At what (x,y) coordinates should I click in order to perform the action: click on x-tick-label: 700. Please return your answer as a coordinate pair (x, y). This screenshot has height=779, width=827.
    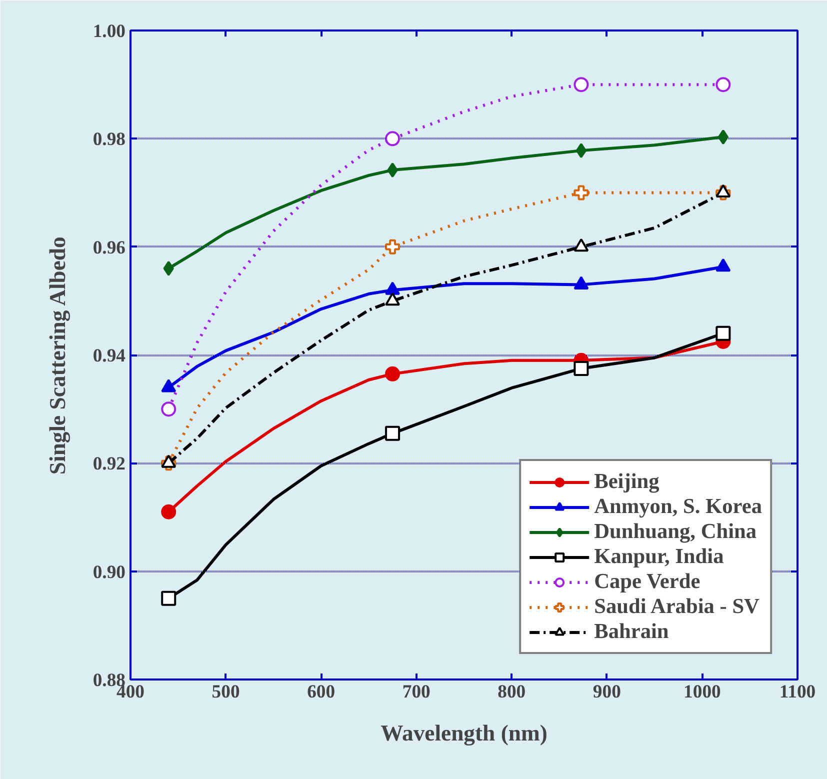
    Looking at the image, I should click on (416, 692).